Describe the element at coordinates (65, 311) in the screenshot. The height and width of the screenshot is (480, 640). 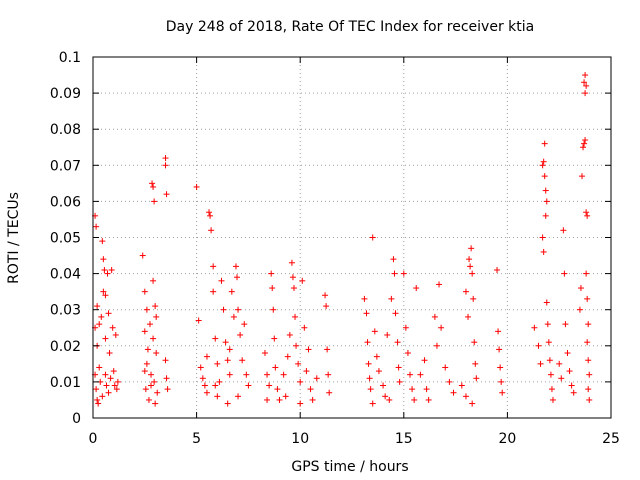
I see `y-tick-label: 0.03` at that location.